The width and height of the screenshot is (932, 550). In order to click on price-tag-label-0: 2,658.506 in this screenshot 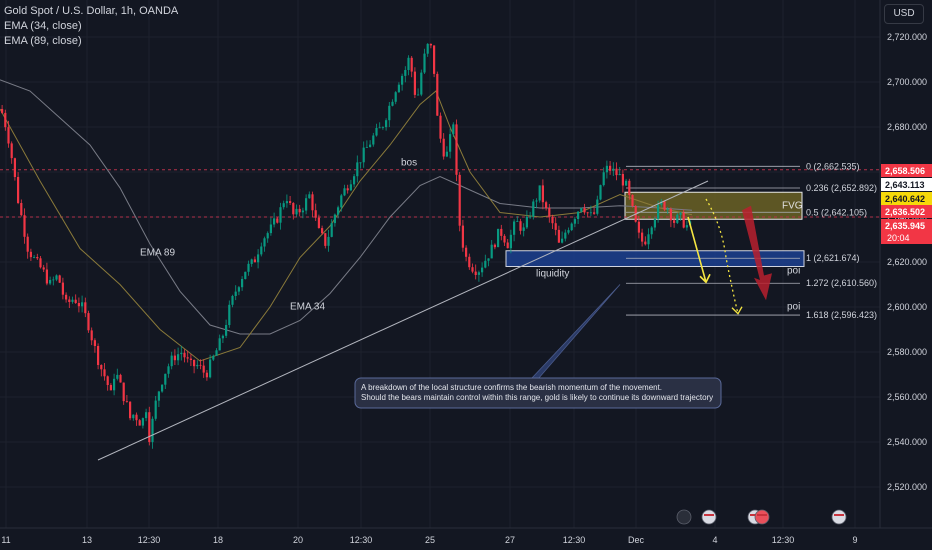, I will do `click(905, 171)`.